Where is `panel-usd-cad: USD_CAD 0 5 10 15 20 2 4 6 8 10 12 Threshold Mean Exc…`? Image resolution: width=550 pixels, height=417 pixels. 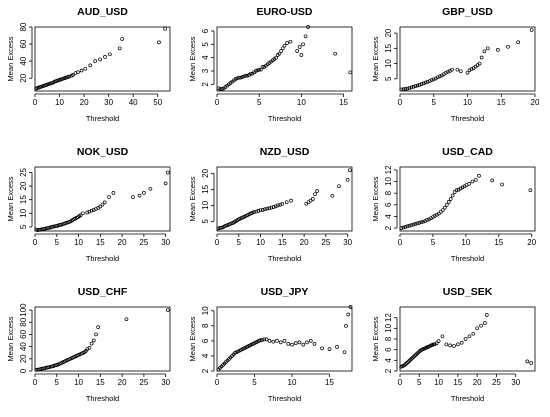
panel-usd-cad: USD_CAD 0 5 10 15 20 2 4 6 8 10 12 Threshold Mean Exc… is located at coordinates (454, 204).